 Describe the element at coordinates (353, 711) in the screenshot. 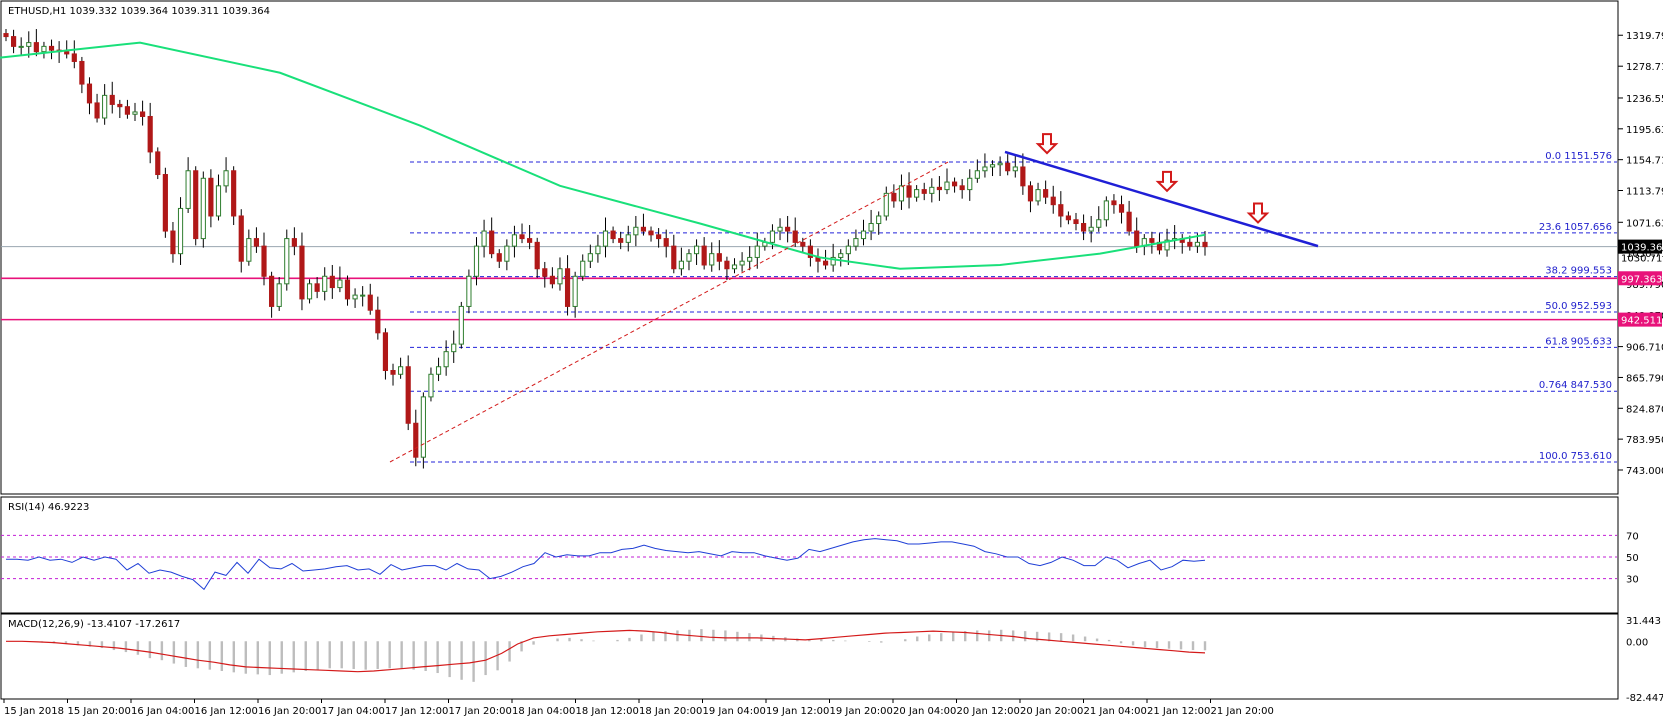

I see `x-tick-label: 17 Jan 04:00` at that location.